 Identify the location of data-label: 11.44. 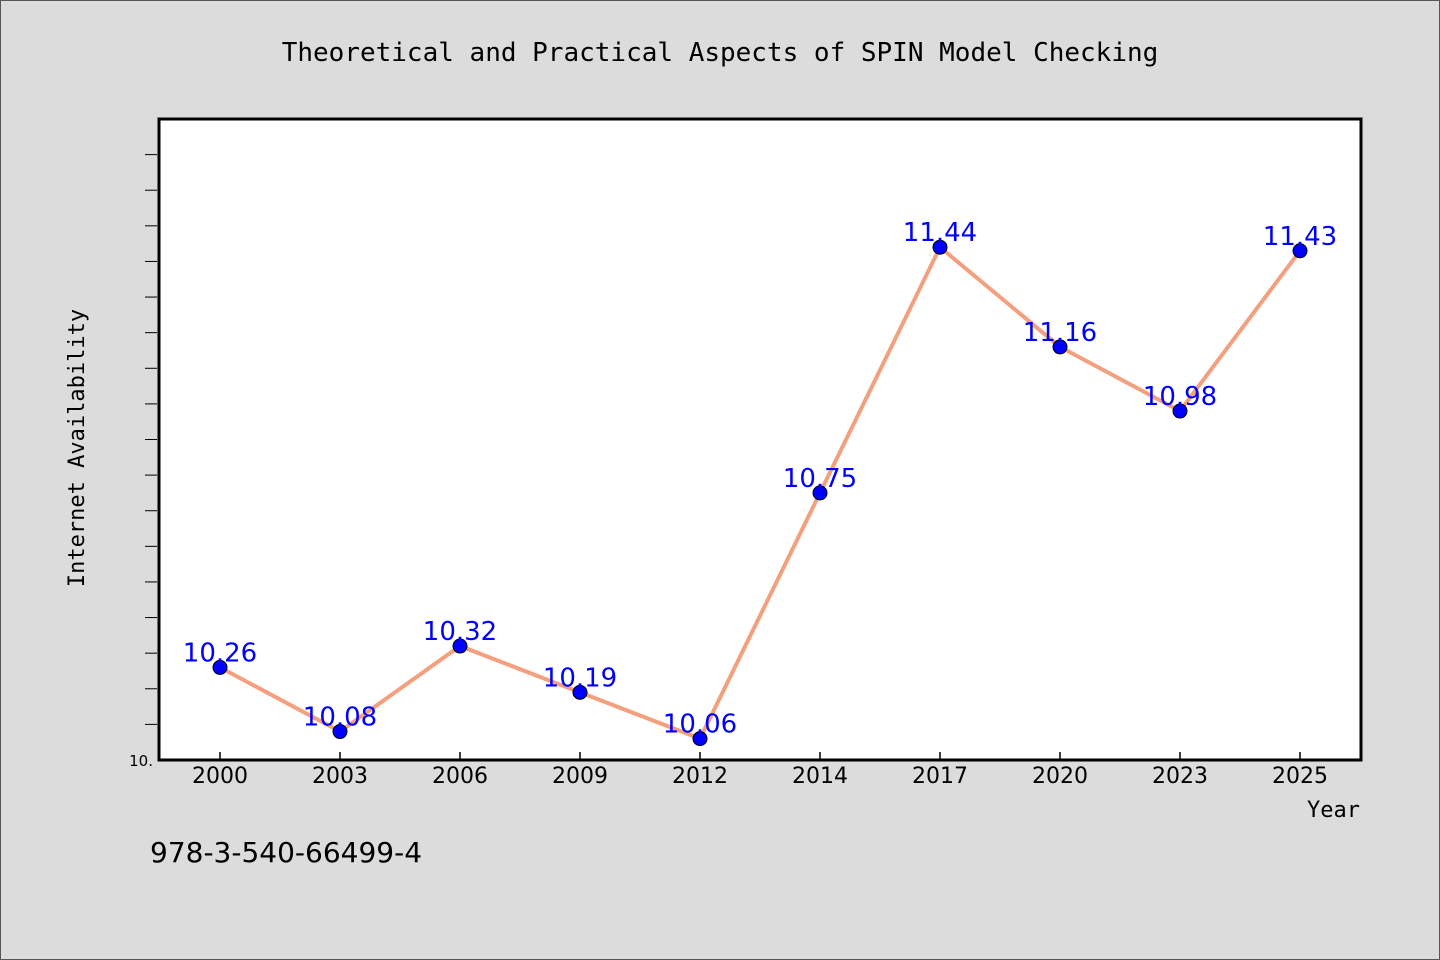
(940, 233).